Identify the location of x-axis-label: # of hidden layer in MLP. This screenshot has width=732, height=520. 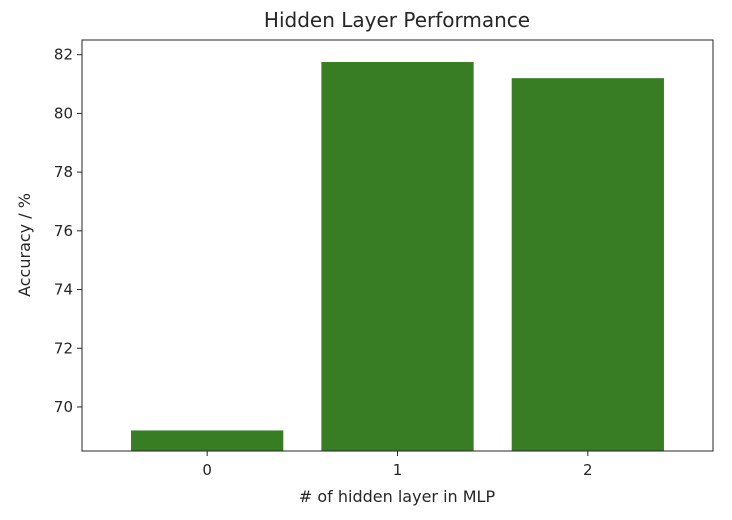
(397, 496).